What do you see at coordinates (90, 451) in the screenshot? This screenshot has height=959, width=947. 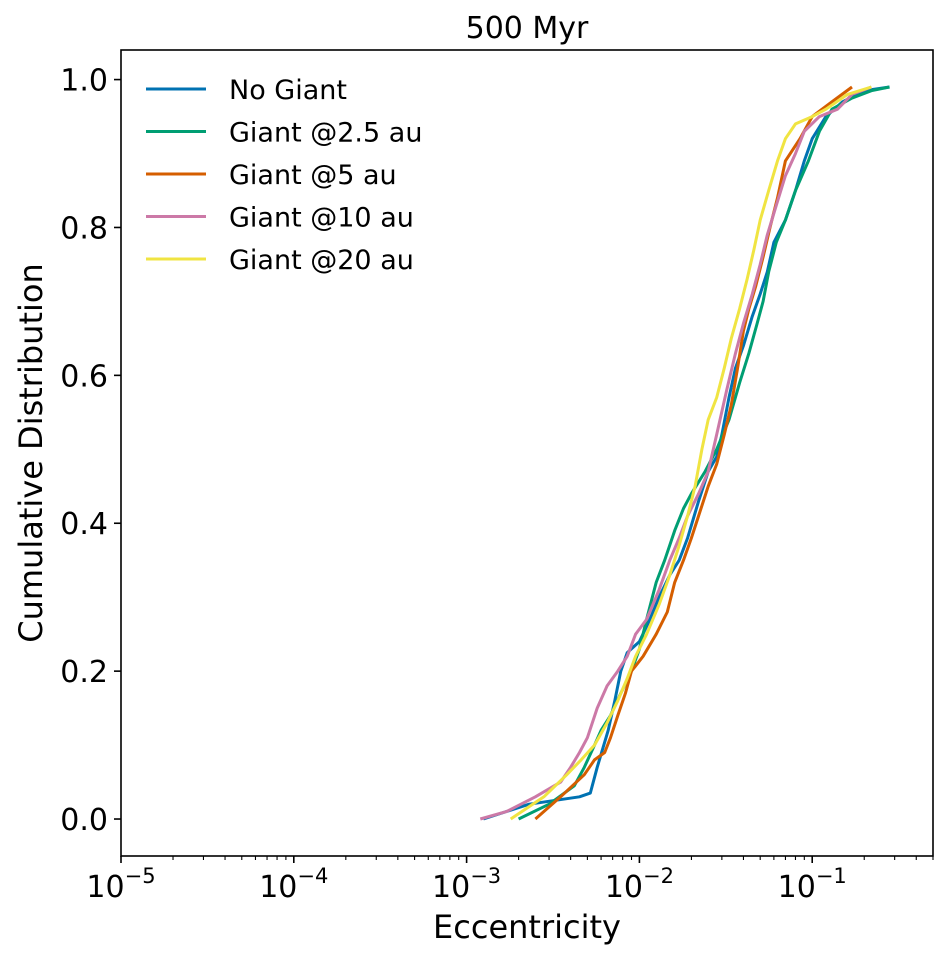 I see `y-axis: 0.0 0.2 0.4 0.6 0.8 1.0` at bounding box center [90, 451].